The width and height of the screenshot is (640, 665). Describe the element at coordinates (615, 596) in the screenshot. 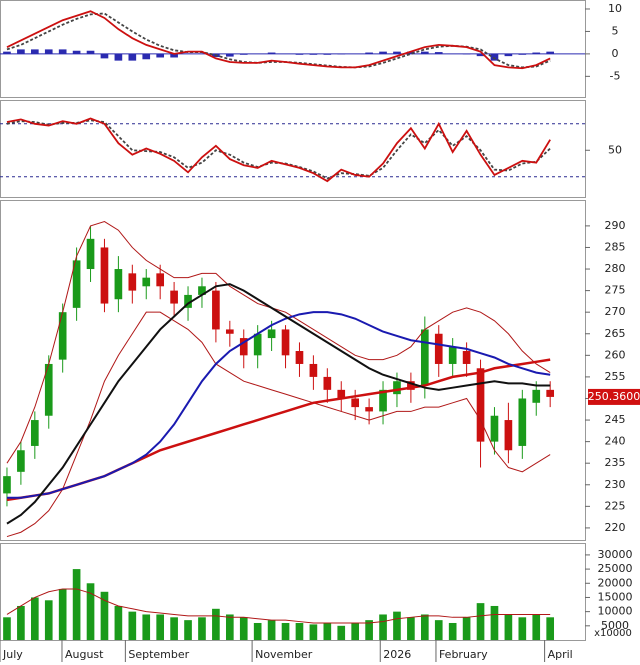

I see `y-tick-label: 15000` at that location.